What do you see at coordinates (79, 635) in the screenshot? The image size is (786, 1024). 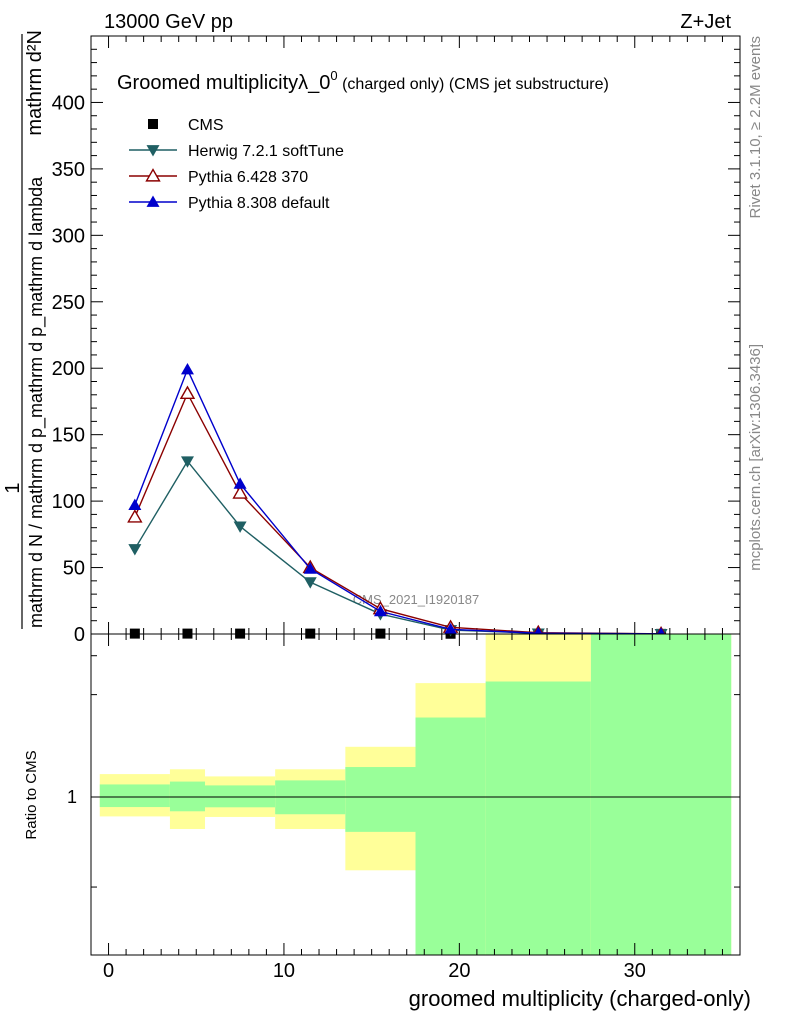 I see `y-tick-label: 0` at bounding box center [79, 635].